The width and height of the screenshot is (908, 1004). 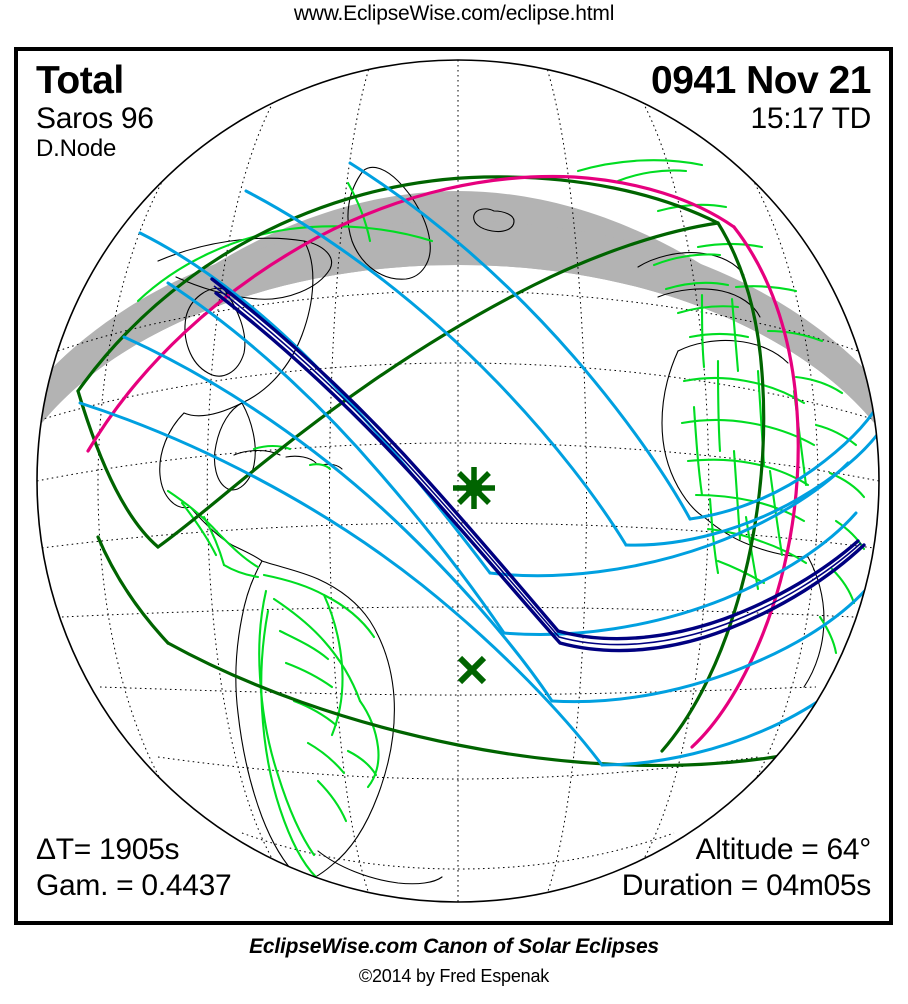 I want to click on asterisk-marker-core, so click(x=474, y=488).